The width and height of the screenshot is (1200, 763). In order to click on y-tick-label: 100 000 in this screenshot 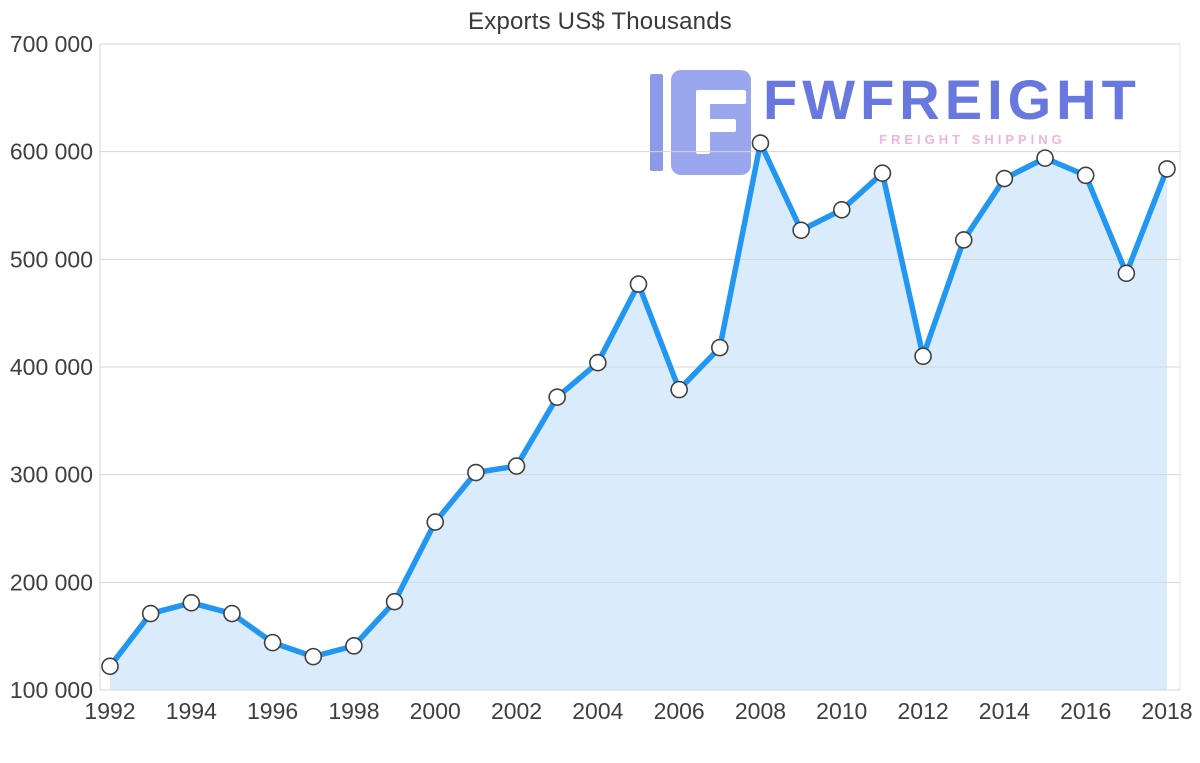, I will do `click(51, 690)`.